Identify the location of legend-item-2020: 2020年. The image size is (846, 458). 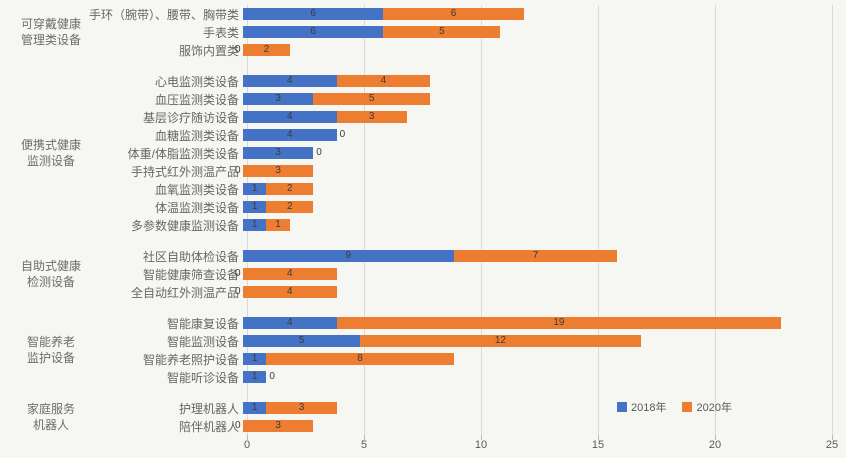
(707, 407).